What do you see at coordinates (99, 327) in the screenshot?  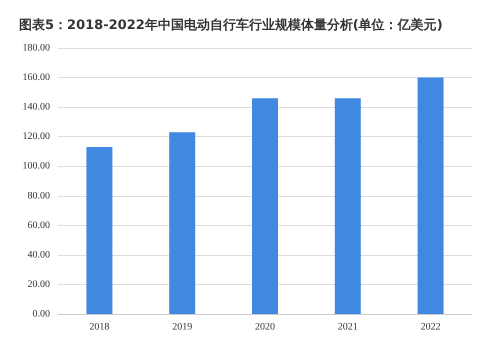 I see `x-tick-label: 2018` at bounding box center [99, 327].